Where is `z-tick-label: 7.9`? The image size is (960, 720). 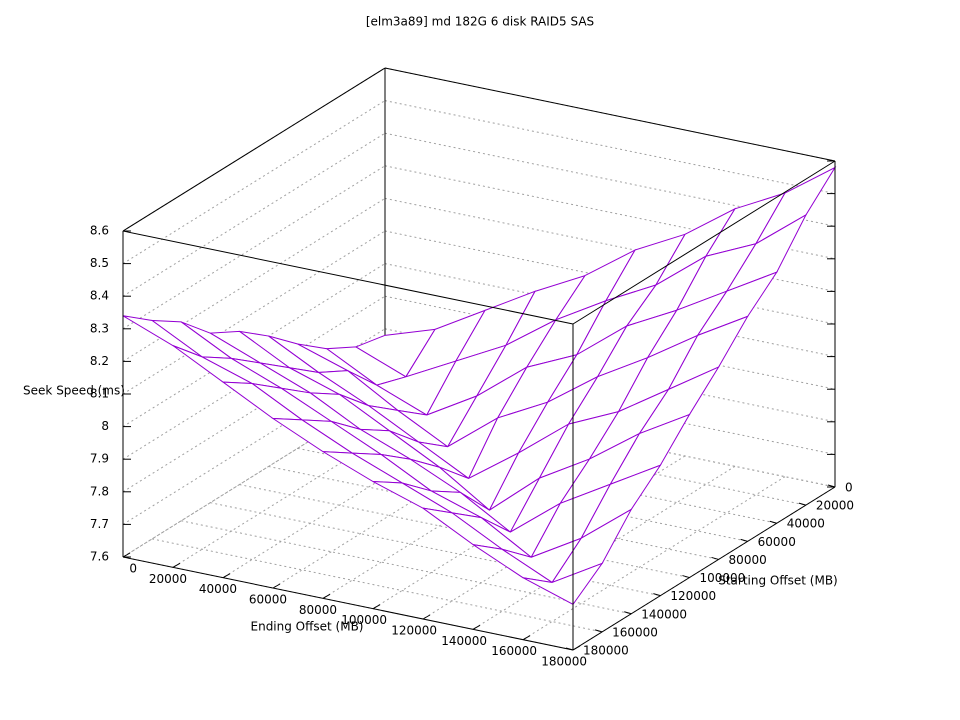
z-tick-label: 7.9 is located at coordinates (99, 459).